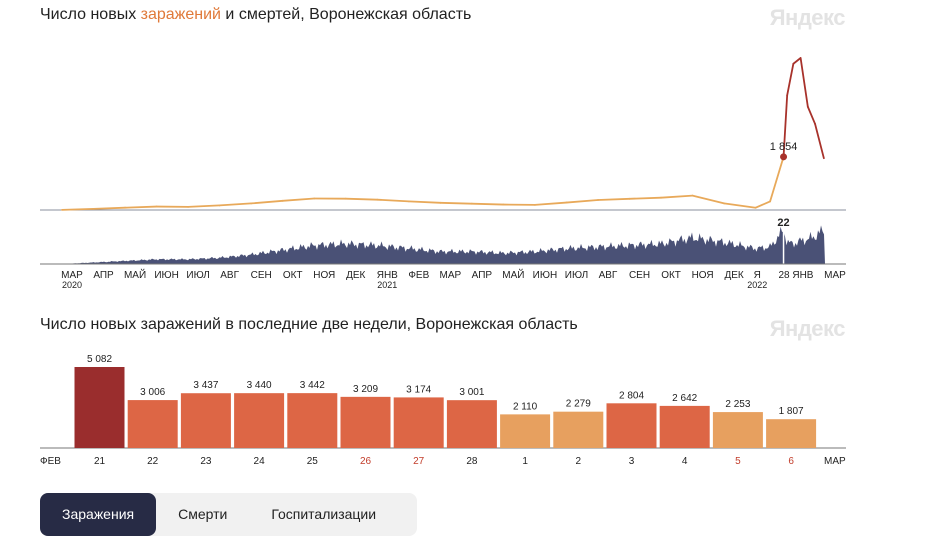  Describe the element at coordinates (203, 514) in the screenshot. I see `tab-deaths: Смерти` at that location.